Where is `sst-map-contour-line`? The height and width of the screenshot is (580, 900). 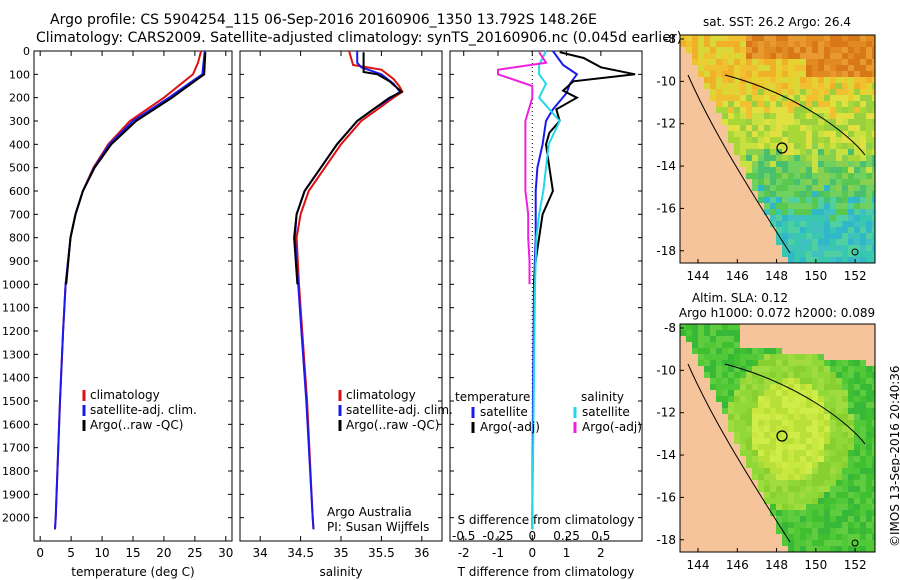 sst-map-contour-line is located at coordinates (795, 115).